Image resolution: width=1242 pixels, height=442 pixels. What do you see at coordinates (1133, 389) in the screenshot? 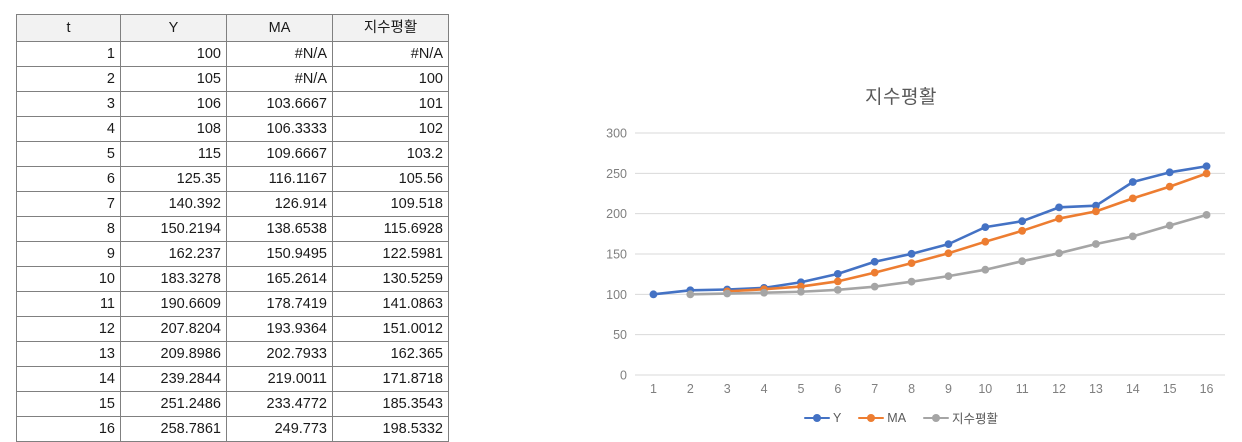
I see `x-axis-tick-label: 14` at bounding box center [1133, 389].